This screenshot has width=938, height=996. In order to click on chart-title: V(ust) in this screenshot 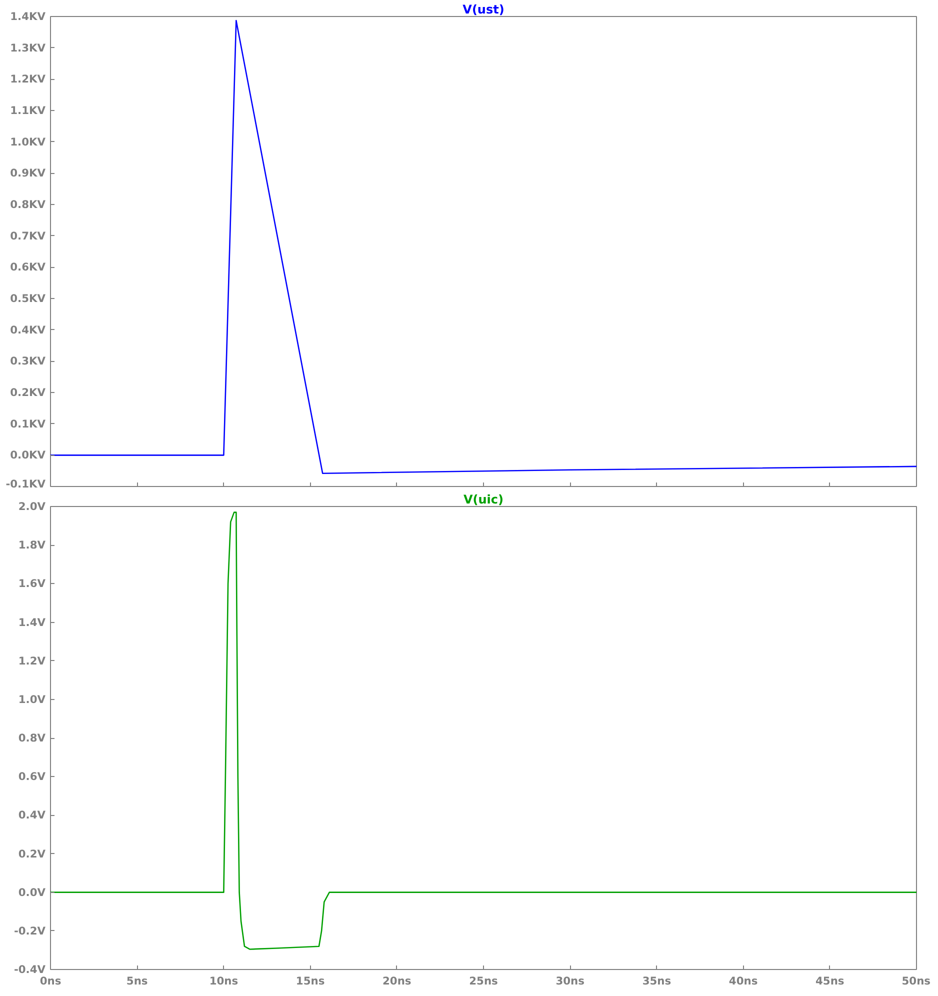, I will do `click(483, 9)`.